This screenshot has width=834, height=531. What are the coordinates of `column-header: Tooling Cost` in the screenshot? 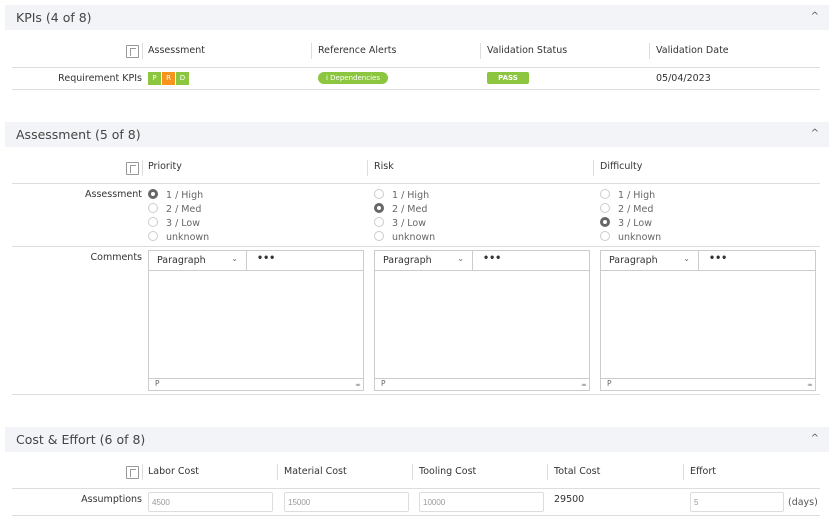 It's located at (448, 471).